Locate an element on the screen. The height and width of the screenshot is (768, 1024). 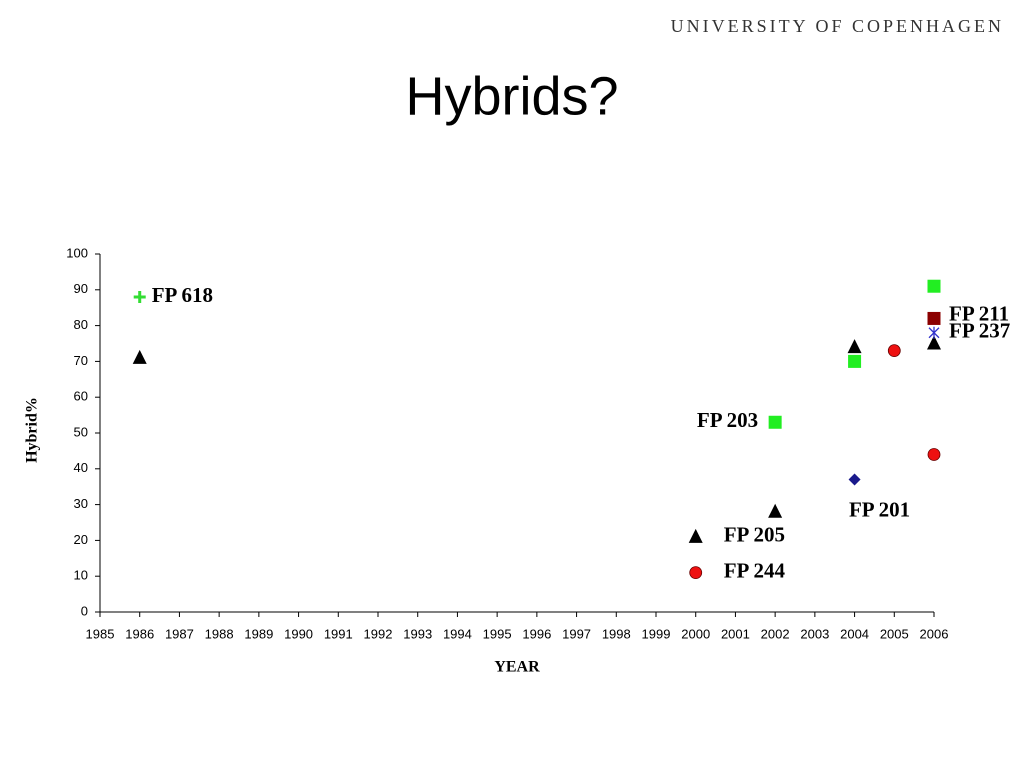
x-tick-label: 1987 is located at coordinates (179, 633).